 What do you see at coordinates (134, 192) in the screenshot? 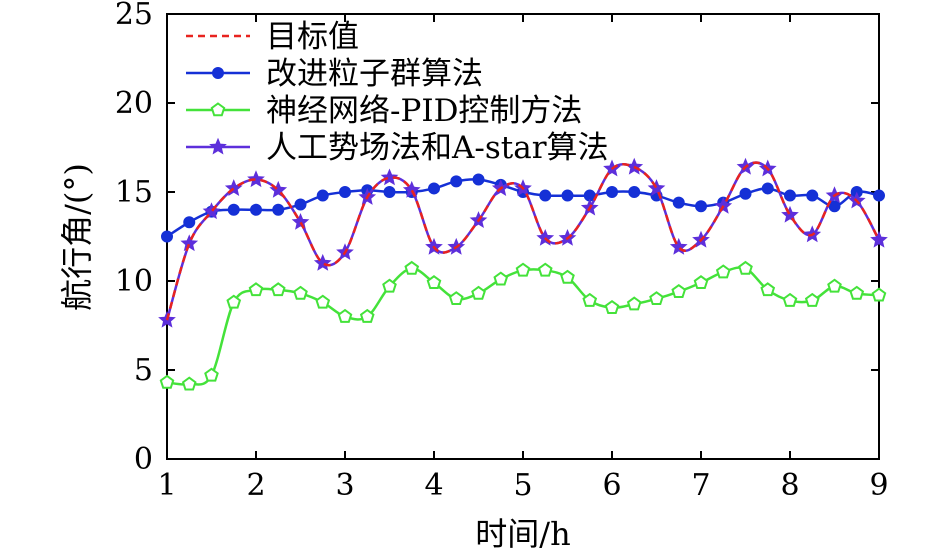
I see `y-tick-label: 15` at bounding box center [134, 192].